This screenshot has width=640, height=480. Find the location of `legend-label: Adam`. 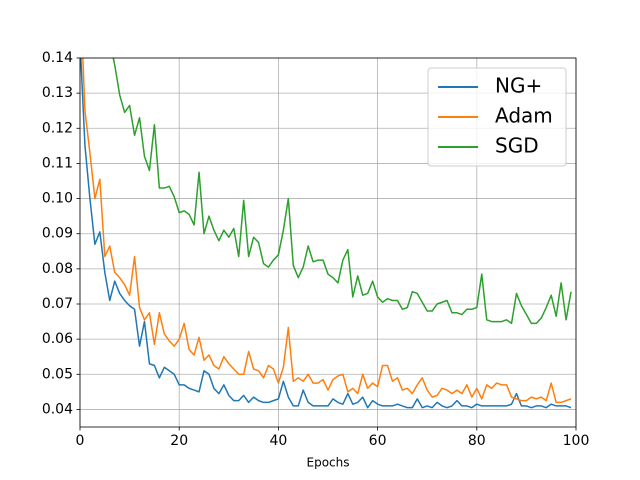

legend-label: Adam is located at coordinates (524, 116).